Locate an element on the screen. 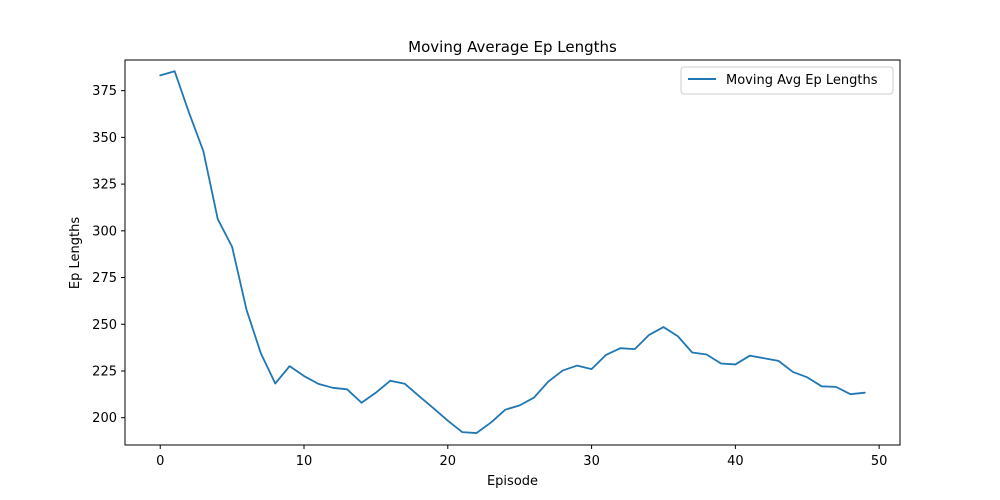  x-tick-label: 20 is located at coordinates (448, 461).